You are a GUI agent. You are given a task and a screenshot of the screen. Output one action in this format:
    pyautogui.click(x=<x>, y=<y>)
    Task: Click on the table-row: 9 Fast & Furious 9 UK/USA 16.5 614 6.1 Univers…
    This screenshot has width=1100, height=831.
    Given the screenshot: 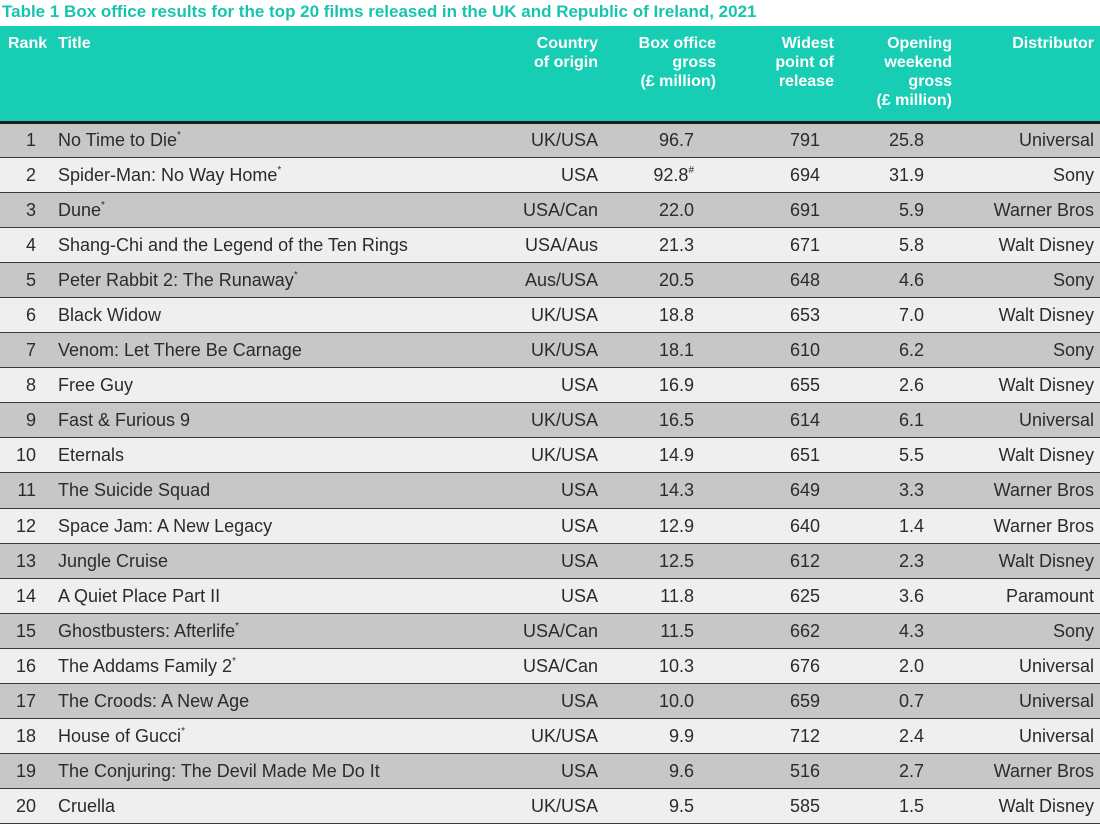 What is the action you would take?
    pyautogui.click(x=550, y=420)
    